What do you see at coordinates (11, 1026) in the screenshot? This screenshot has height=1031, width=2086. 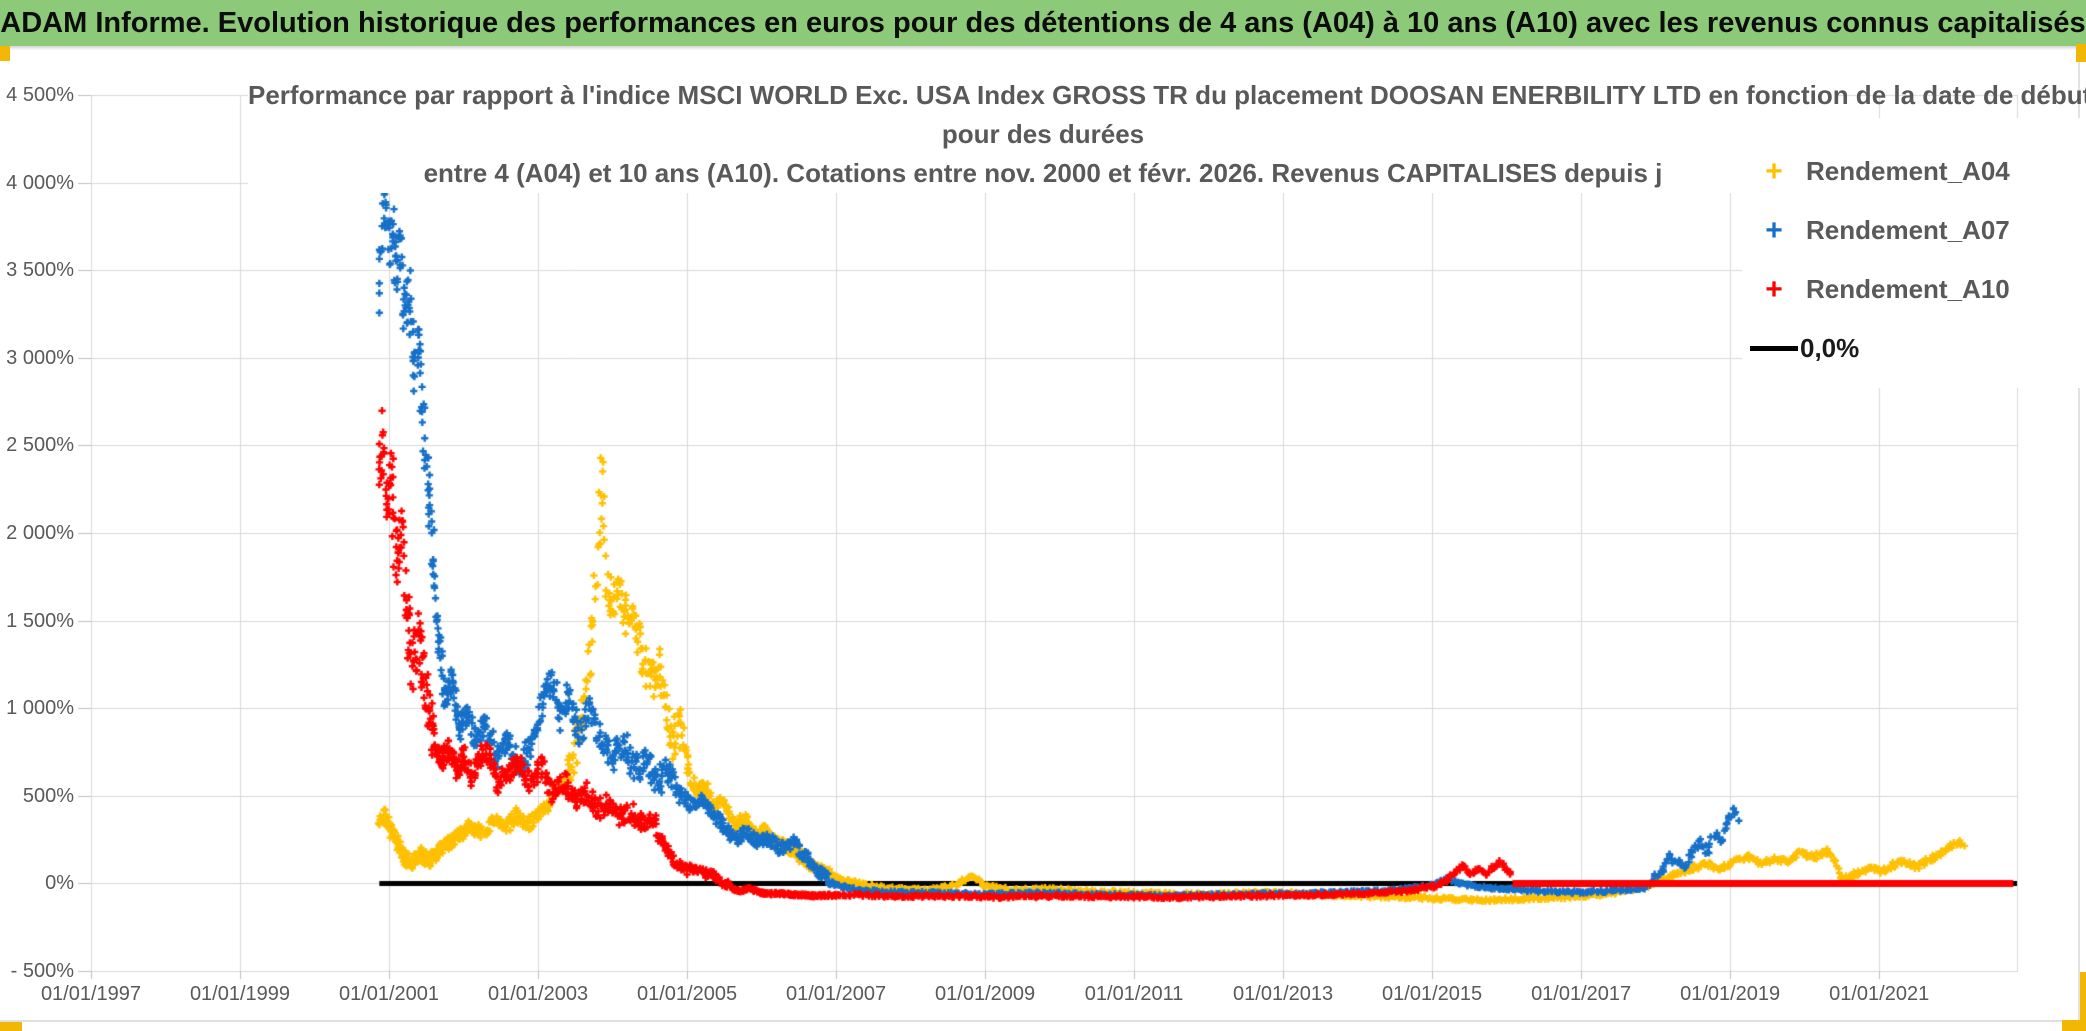 I see `sheet-border-accent-bottom-left` at bounding box center [11, 1026].